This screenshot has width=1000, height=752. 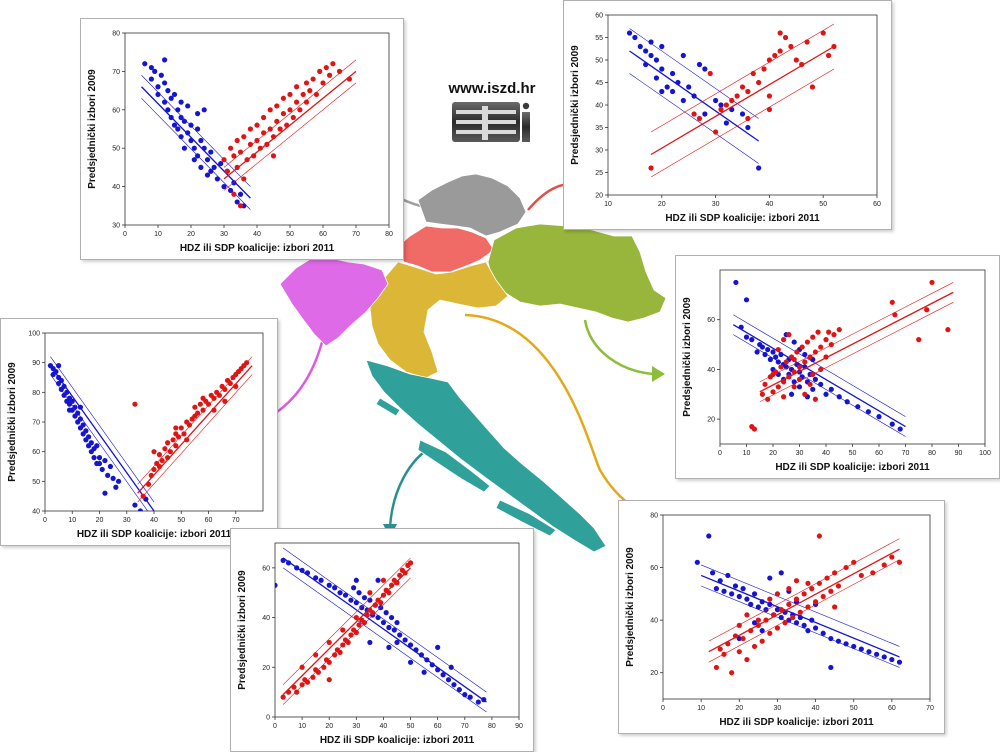 I want to click on x-tick-label: 20, so click(x=773, y=453).